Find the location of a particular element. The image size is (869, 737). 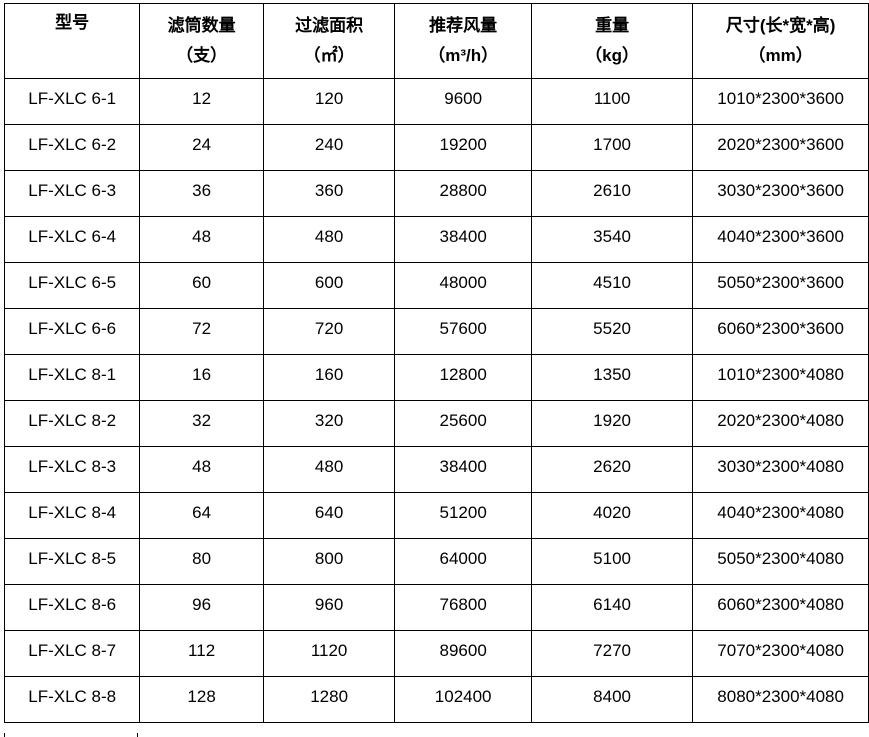

table-cell: 1700 is located at coordinates (612, 147).